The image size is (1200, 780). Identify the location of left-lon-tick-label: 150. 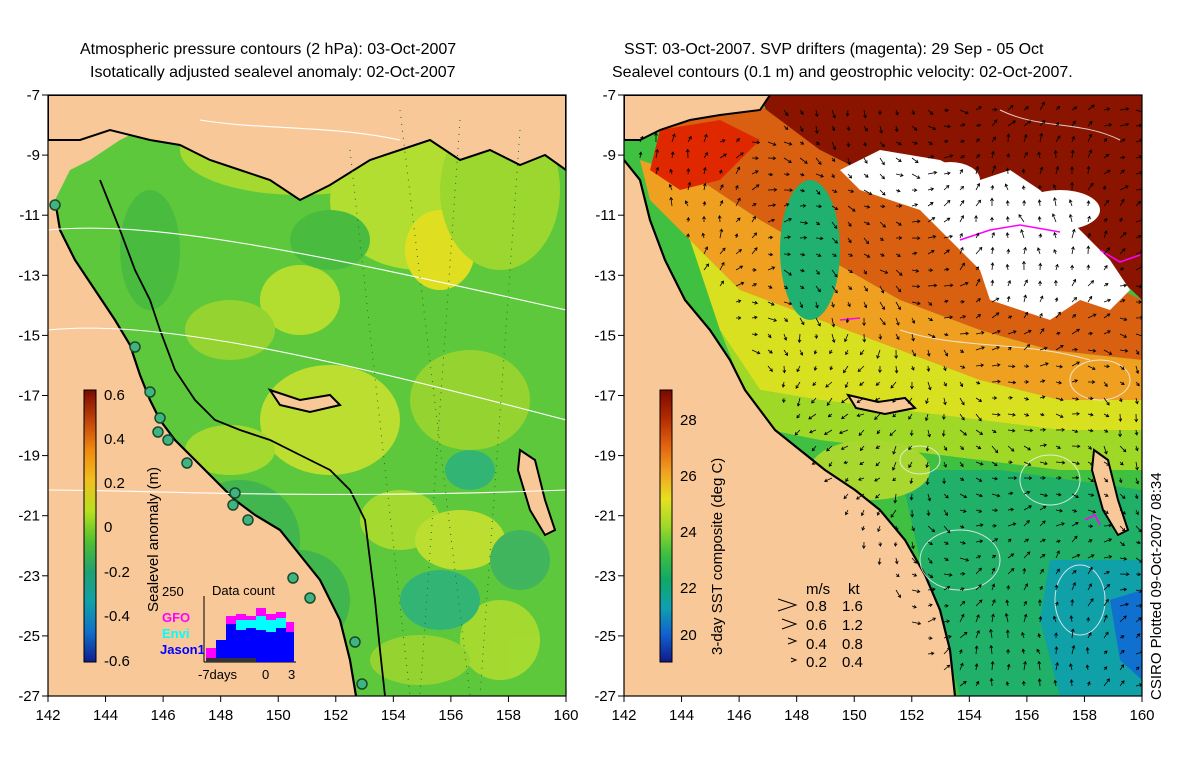
(278, 715).